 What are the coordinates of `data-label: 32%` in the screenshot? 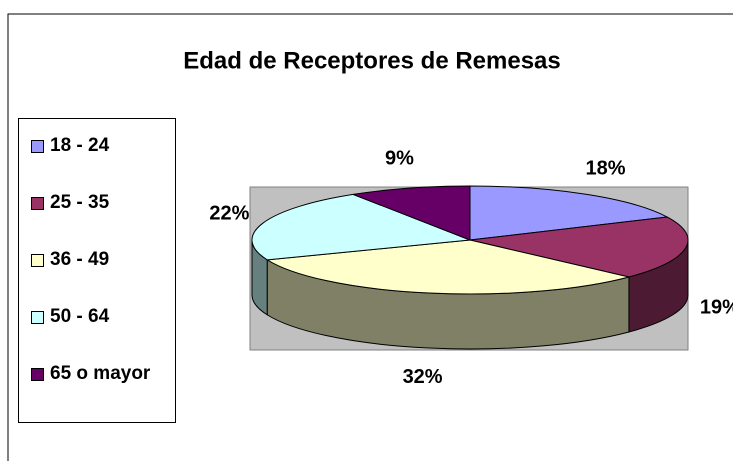 It's located at (423, 377).